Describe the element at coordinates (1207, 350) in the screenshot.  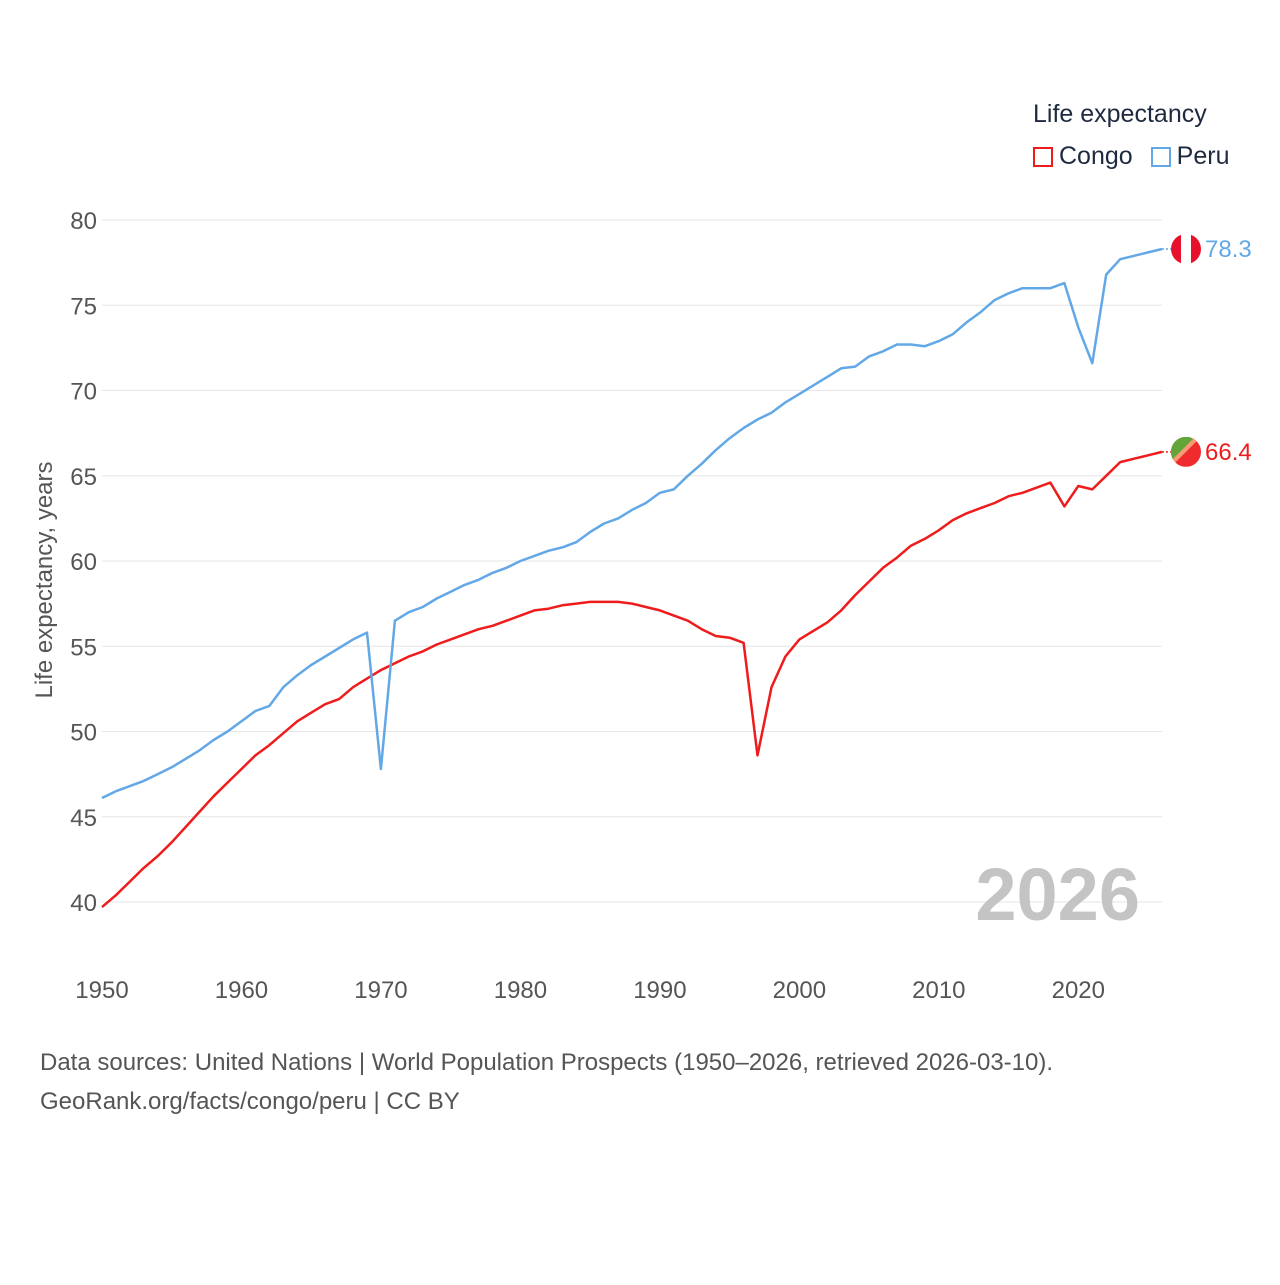
I see `series-end-markers: 66.4 78.3` at that location.